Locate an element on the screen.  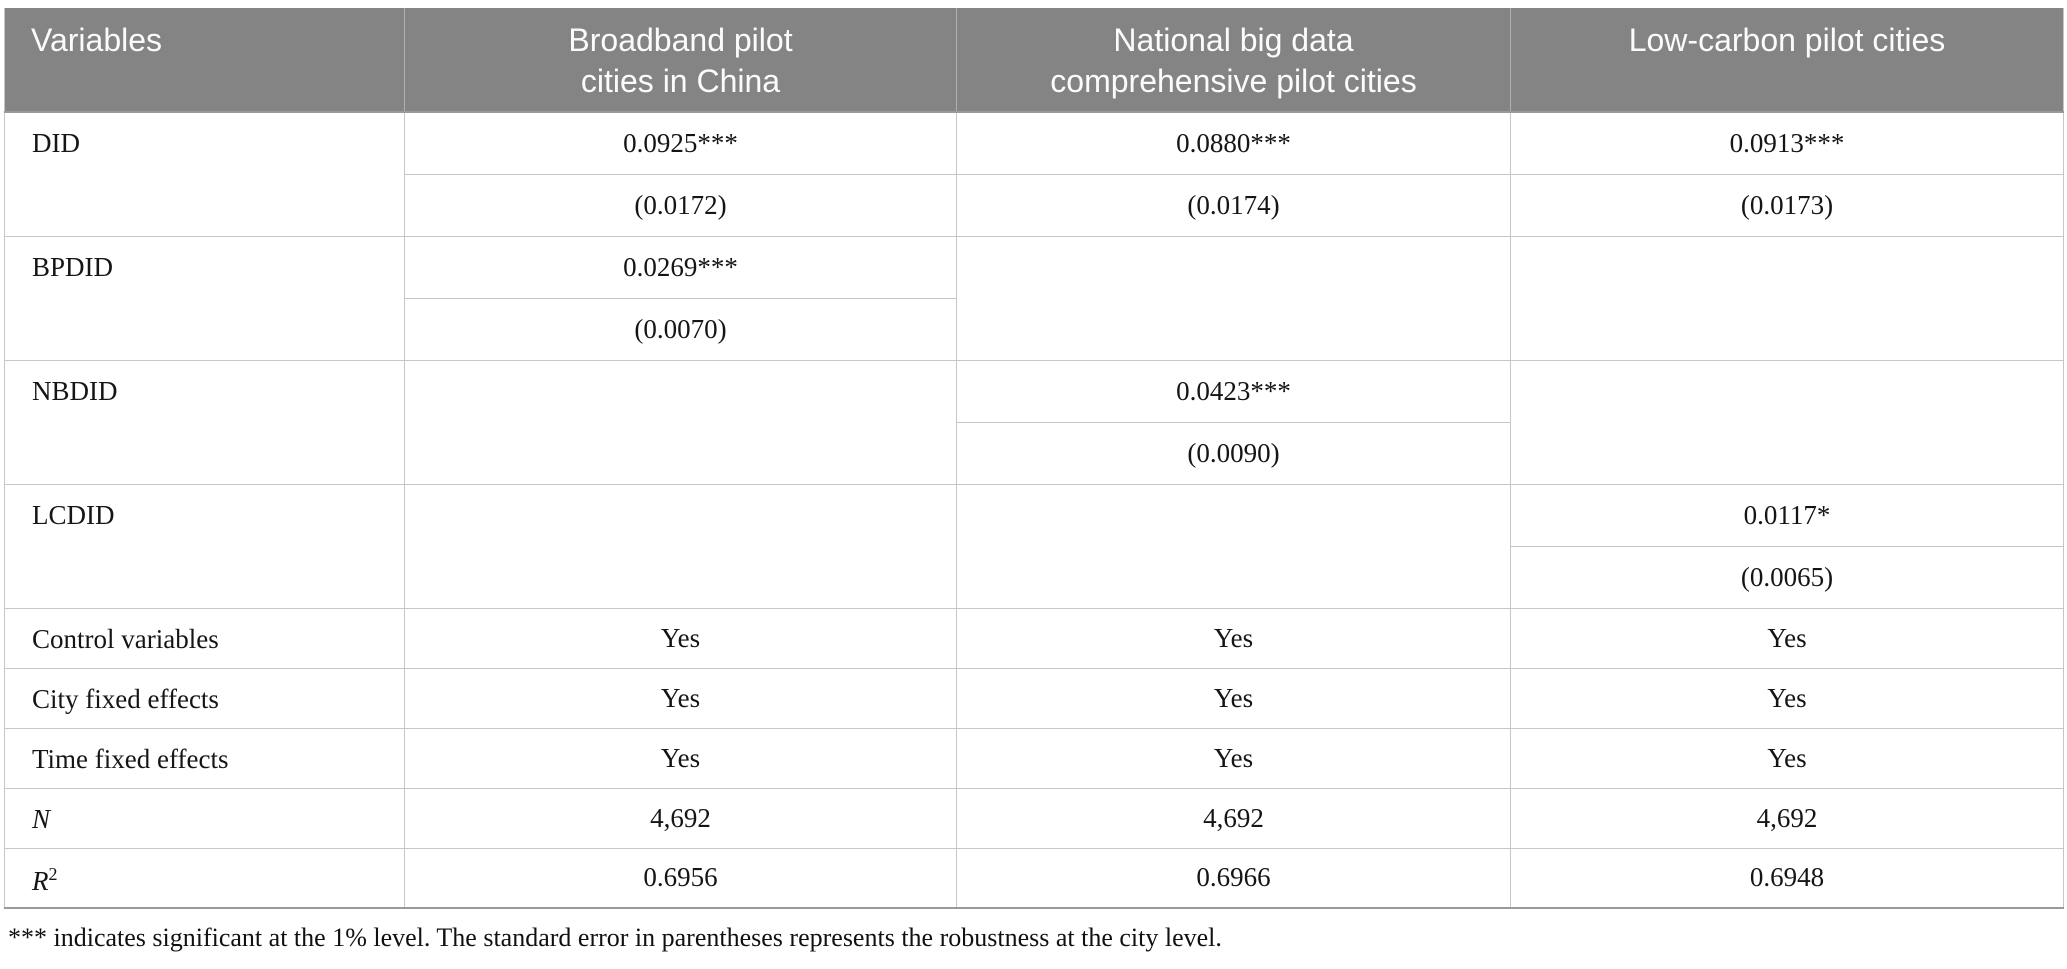
n-broadband: 4,692 is located at coordinates (680, 818).